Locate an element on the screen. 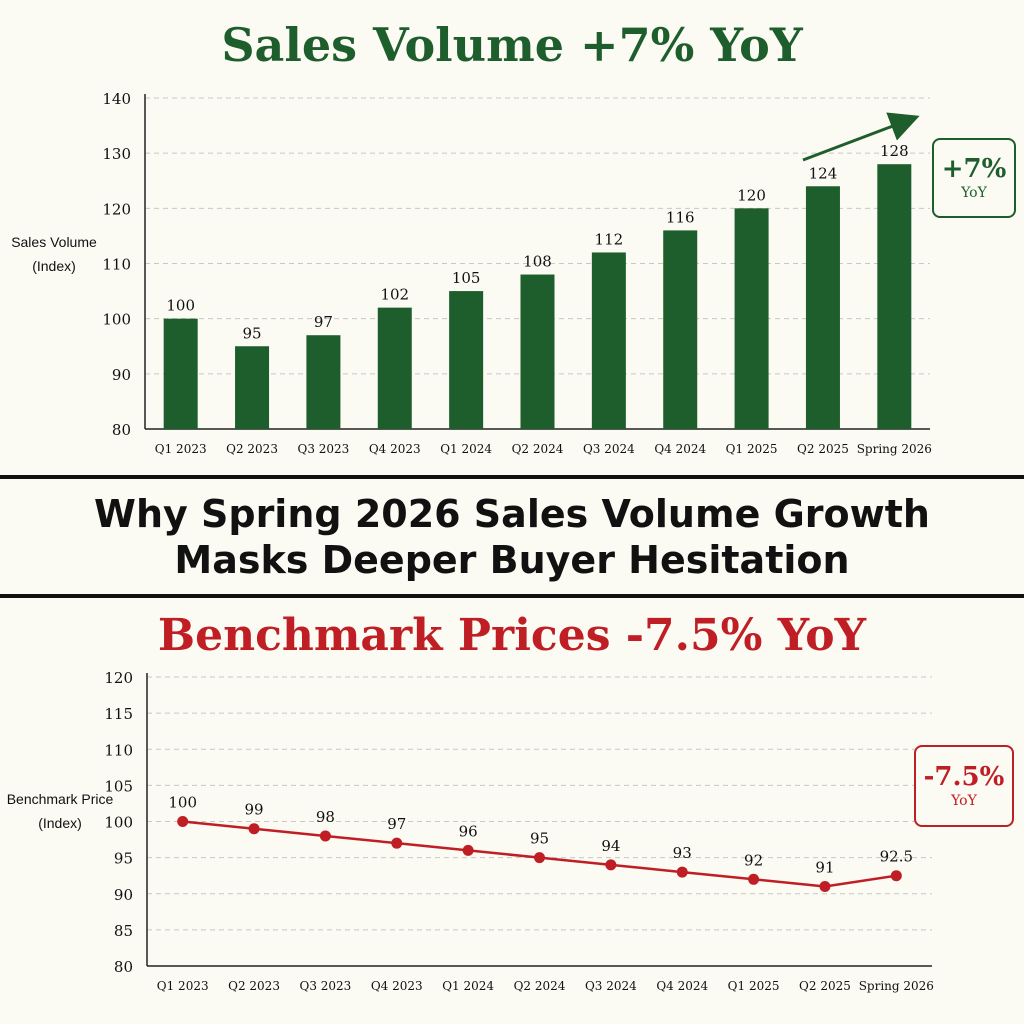 Image resolution: width=1024 pixels, height=1024 pixels. point-data-label: 91 is located at coordinates (824, 868).